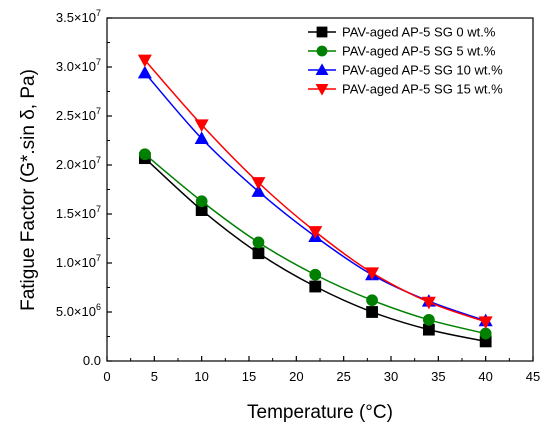  What do you see at coordinates (438, 376) in the screenshot?
I see `x-tick-label: 35` at bounding box center [438, 376].